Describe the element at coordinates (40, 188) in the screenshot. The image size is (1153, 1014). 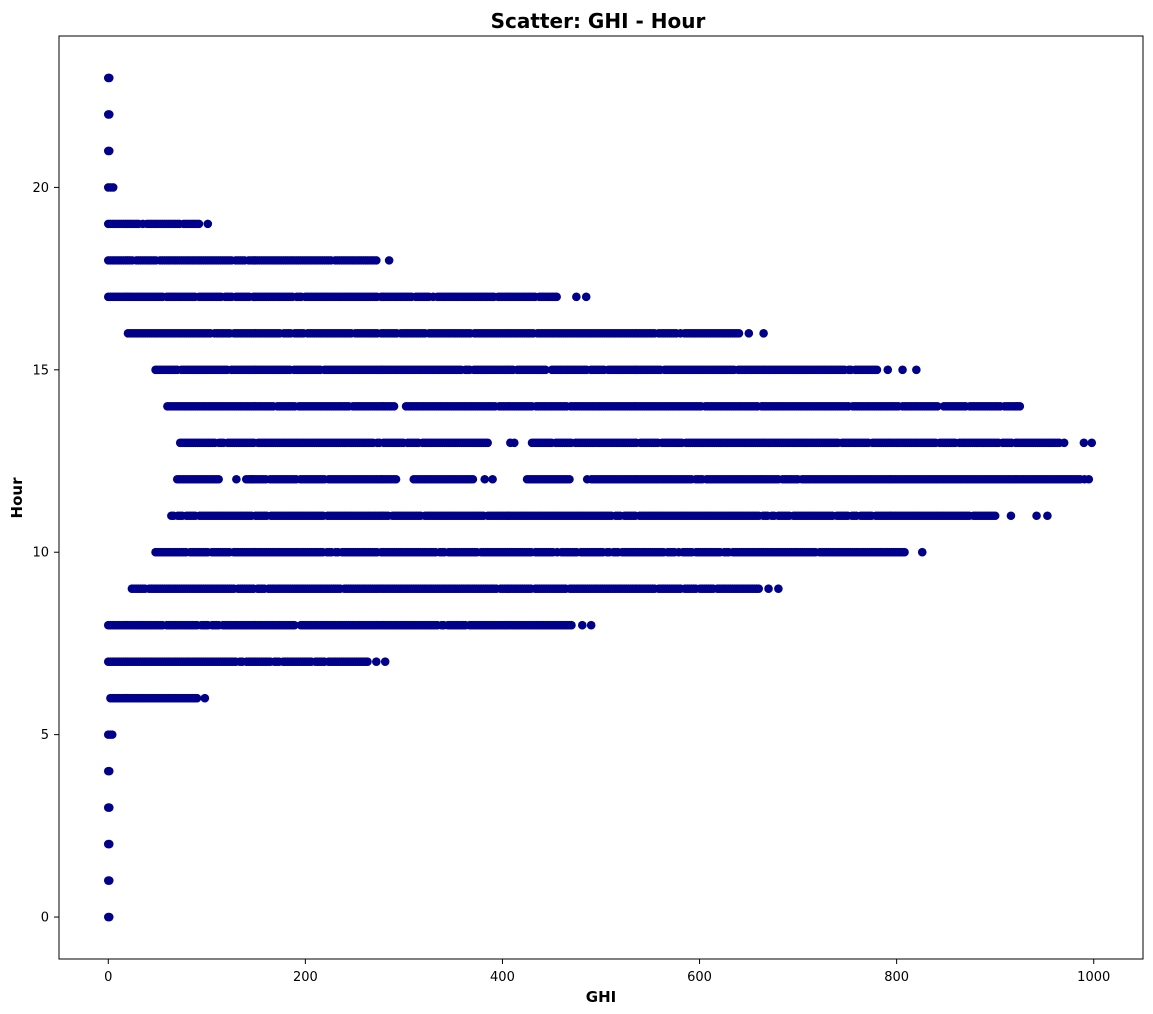
I see `y-tick-label: 20` at that location.